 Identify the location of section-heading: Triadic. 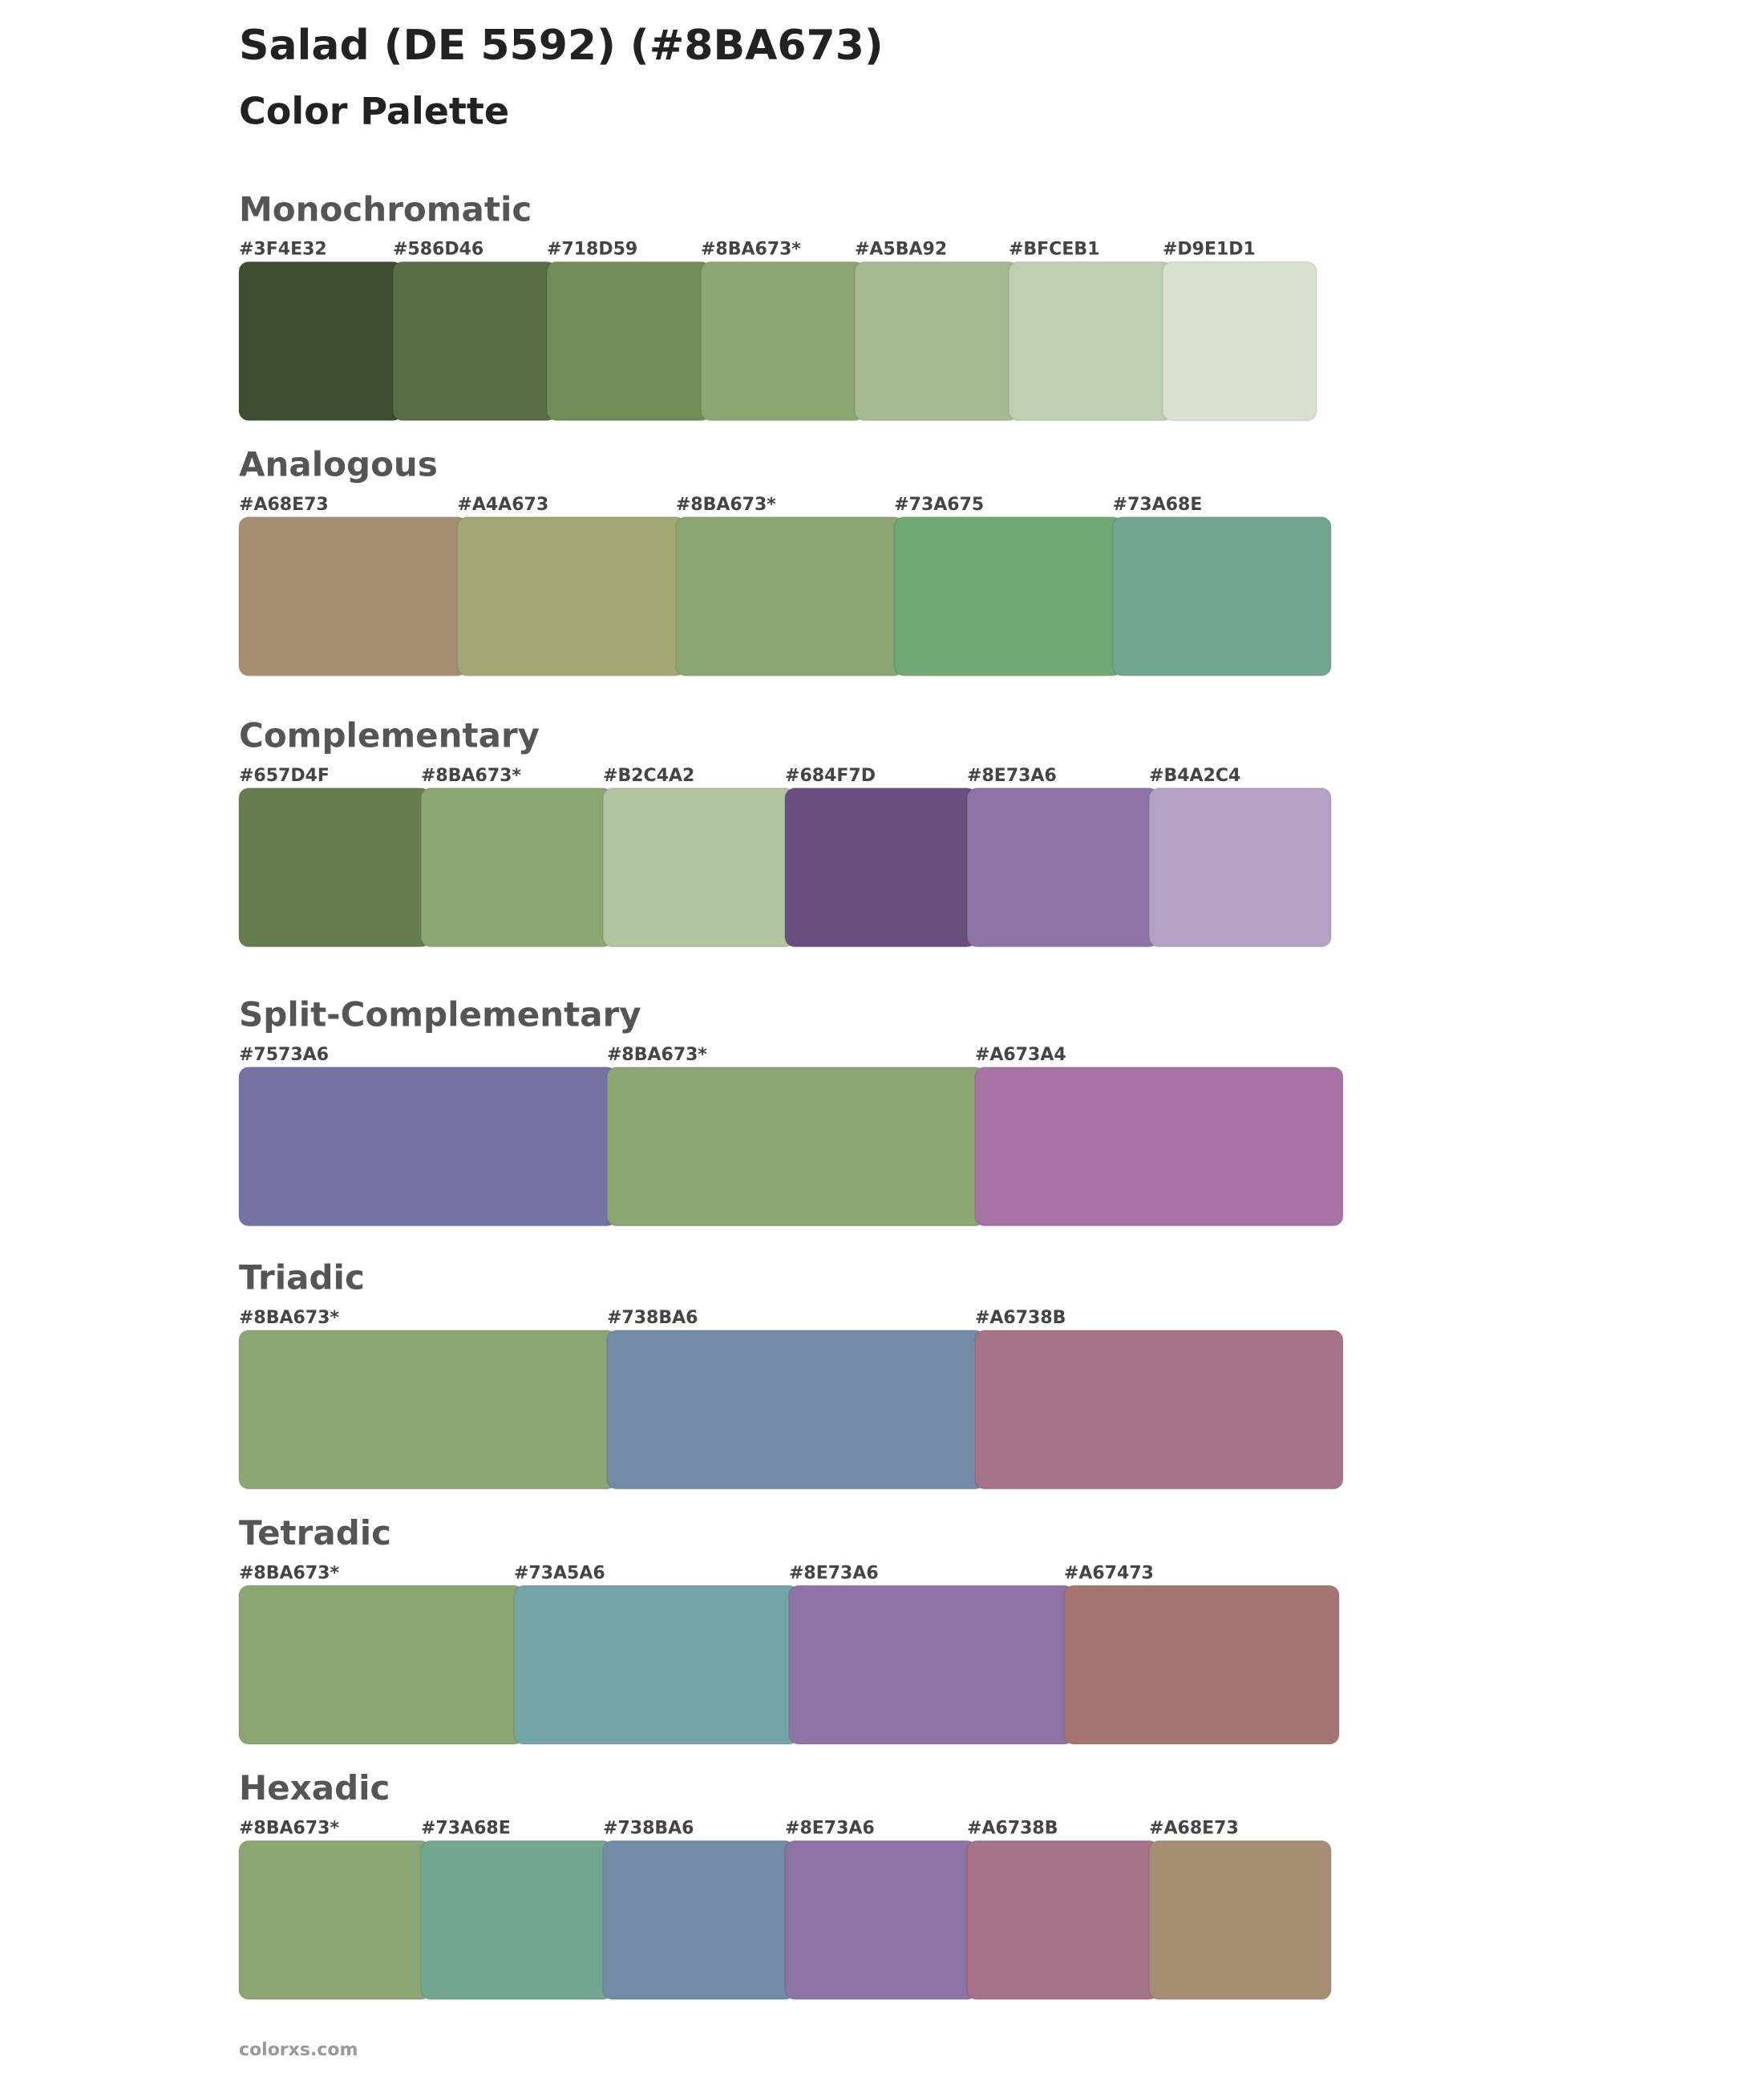
(302, 1278).